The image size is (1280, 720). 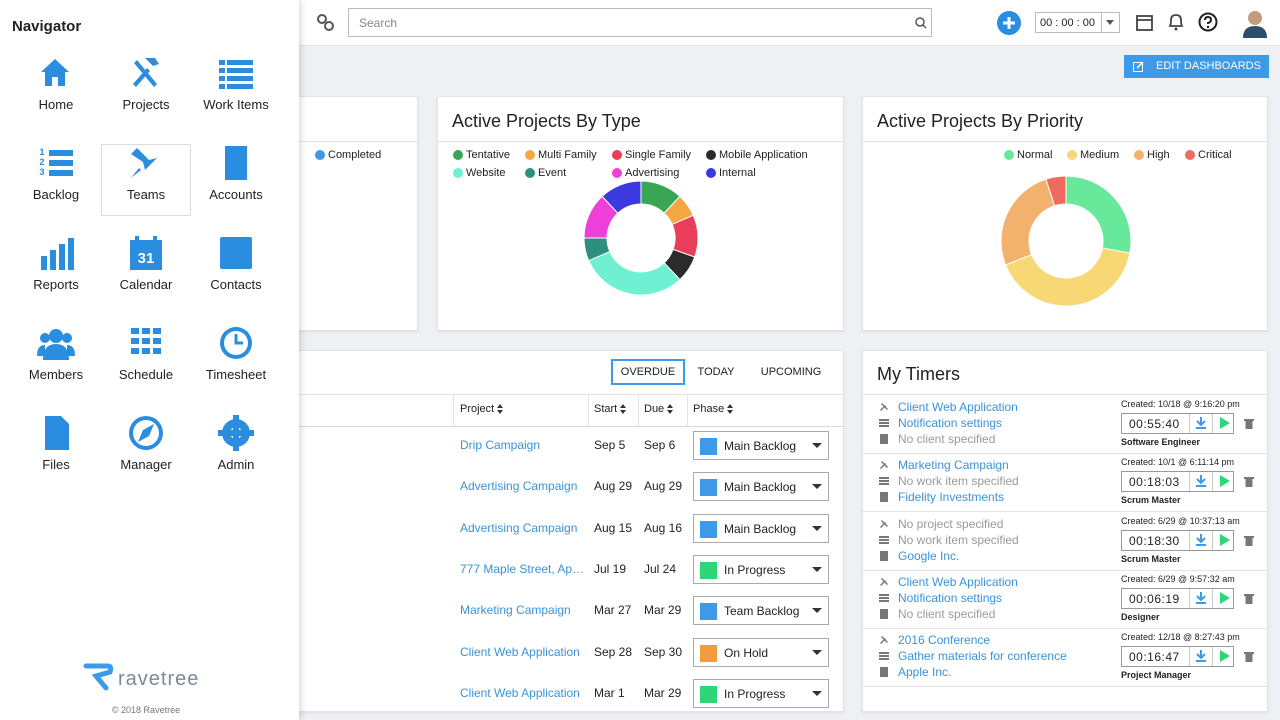 I want to click on nav-label: Schedule, so click(x=146, y=374).